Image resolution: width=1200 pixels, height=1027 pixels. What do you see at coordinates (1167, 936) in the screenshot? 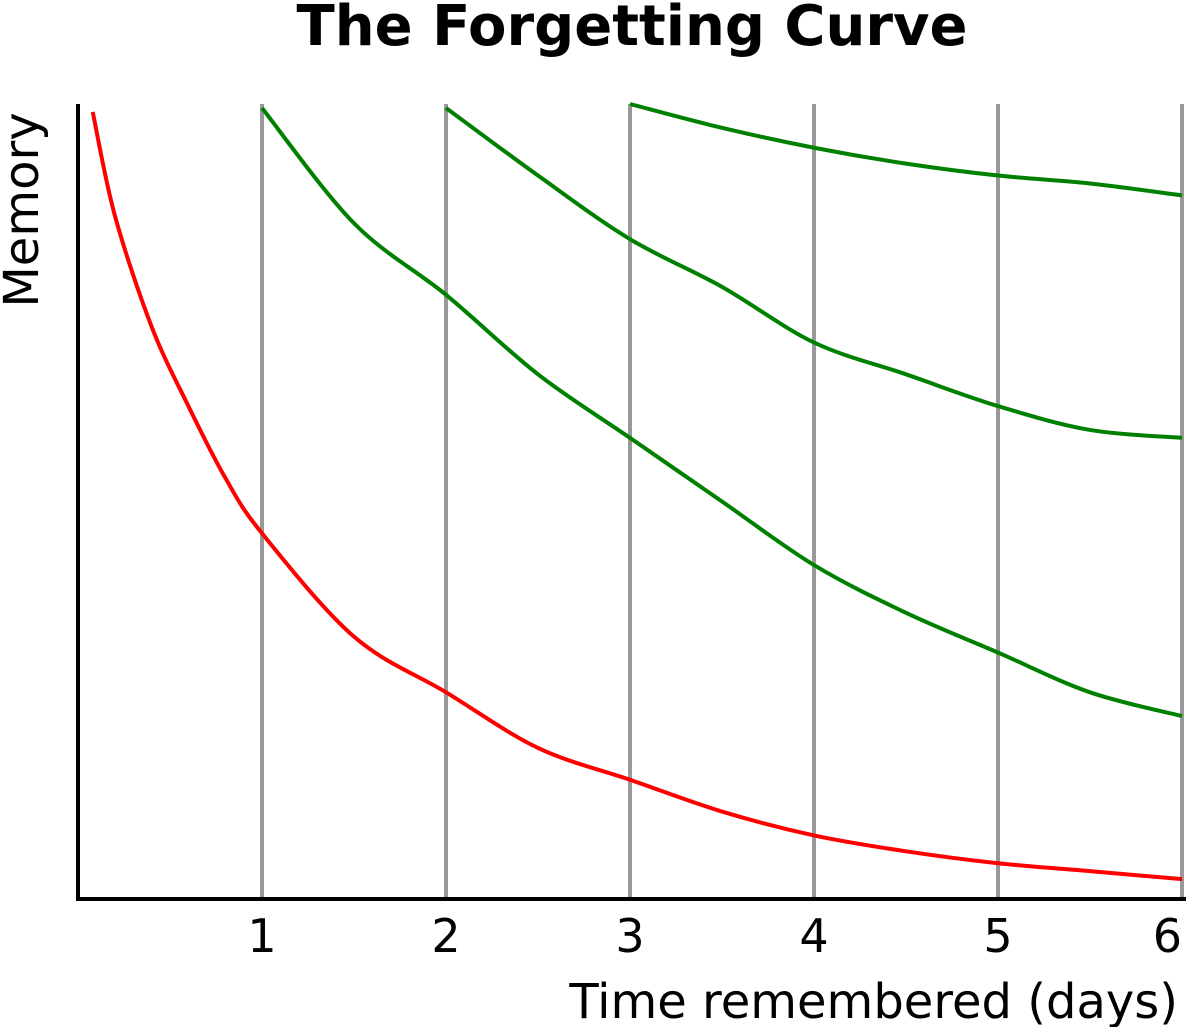
I see `x-tick-label-6: 6` at bounding box center [1167, 936].